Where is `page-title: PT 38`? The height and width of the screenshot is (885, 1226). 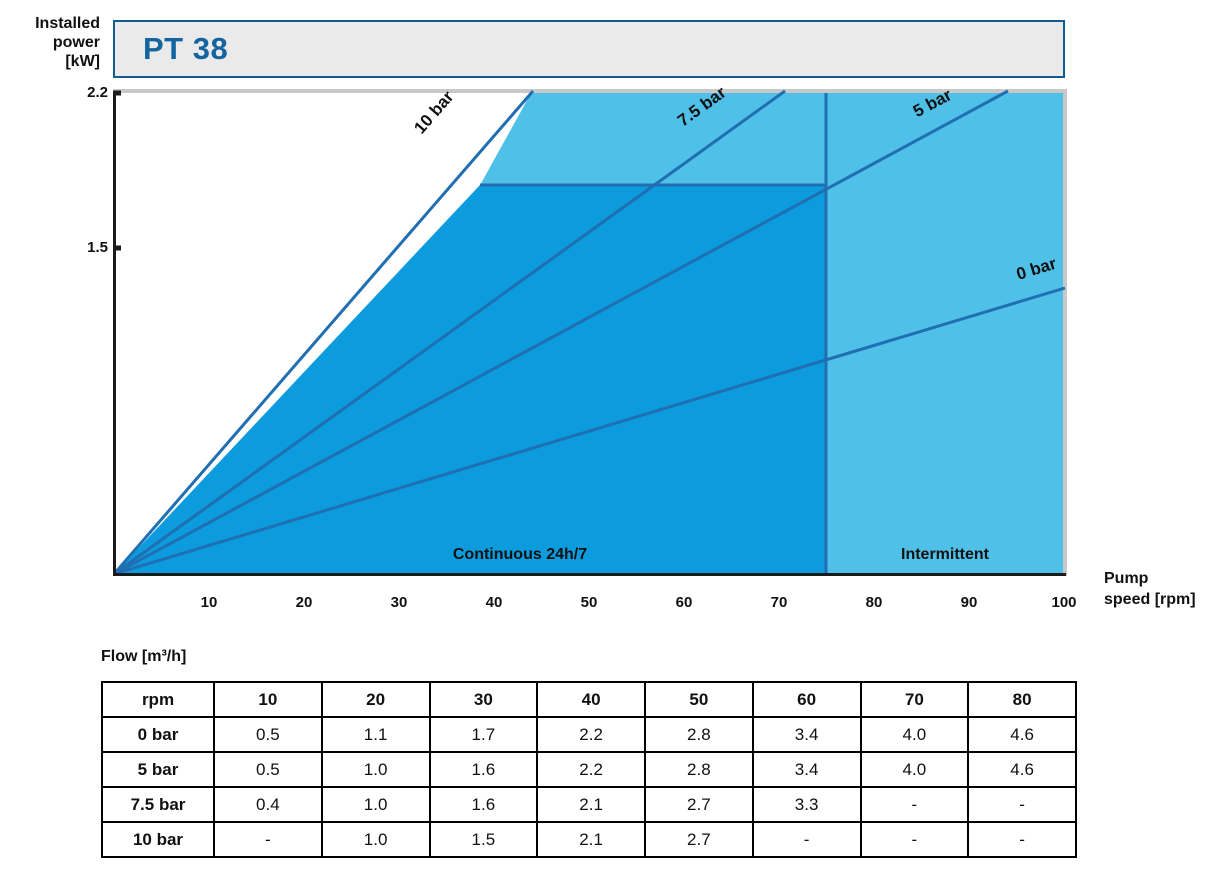 page-title: PT 38 is located at coordinates (186, 48).